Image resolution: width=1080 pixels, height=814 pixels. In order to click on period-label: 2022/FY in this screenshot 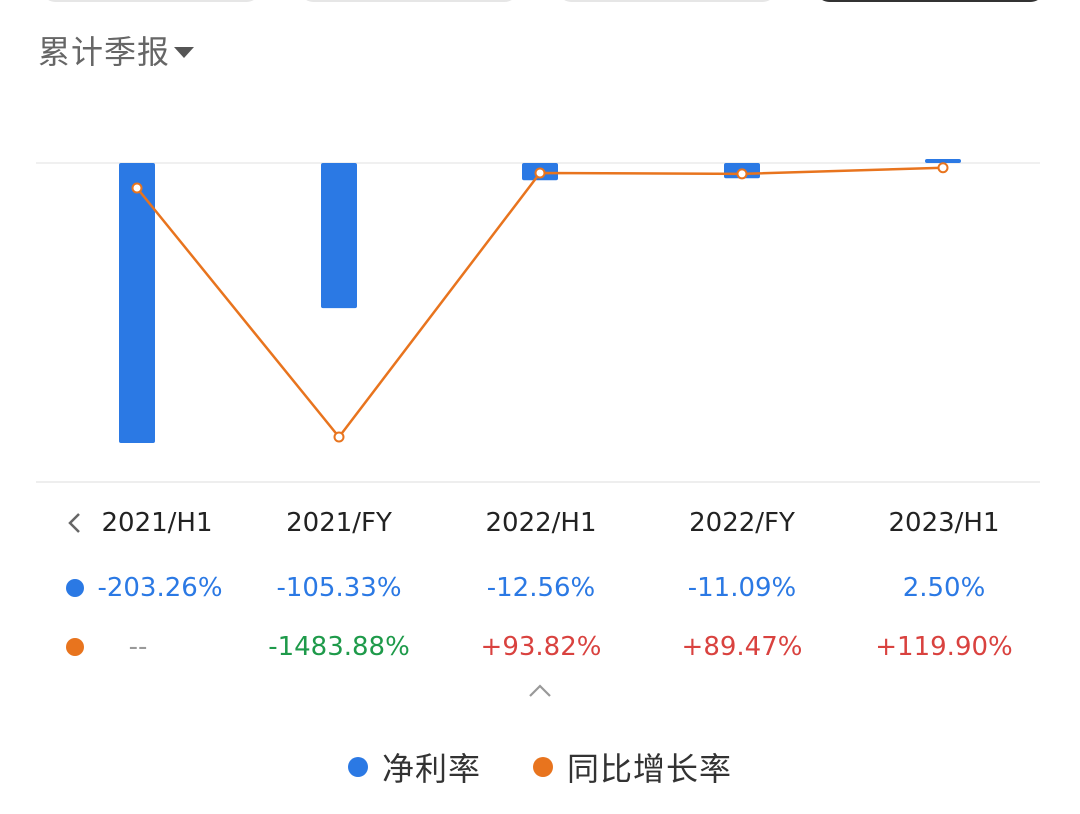, I will do `click(742, 523)`.